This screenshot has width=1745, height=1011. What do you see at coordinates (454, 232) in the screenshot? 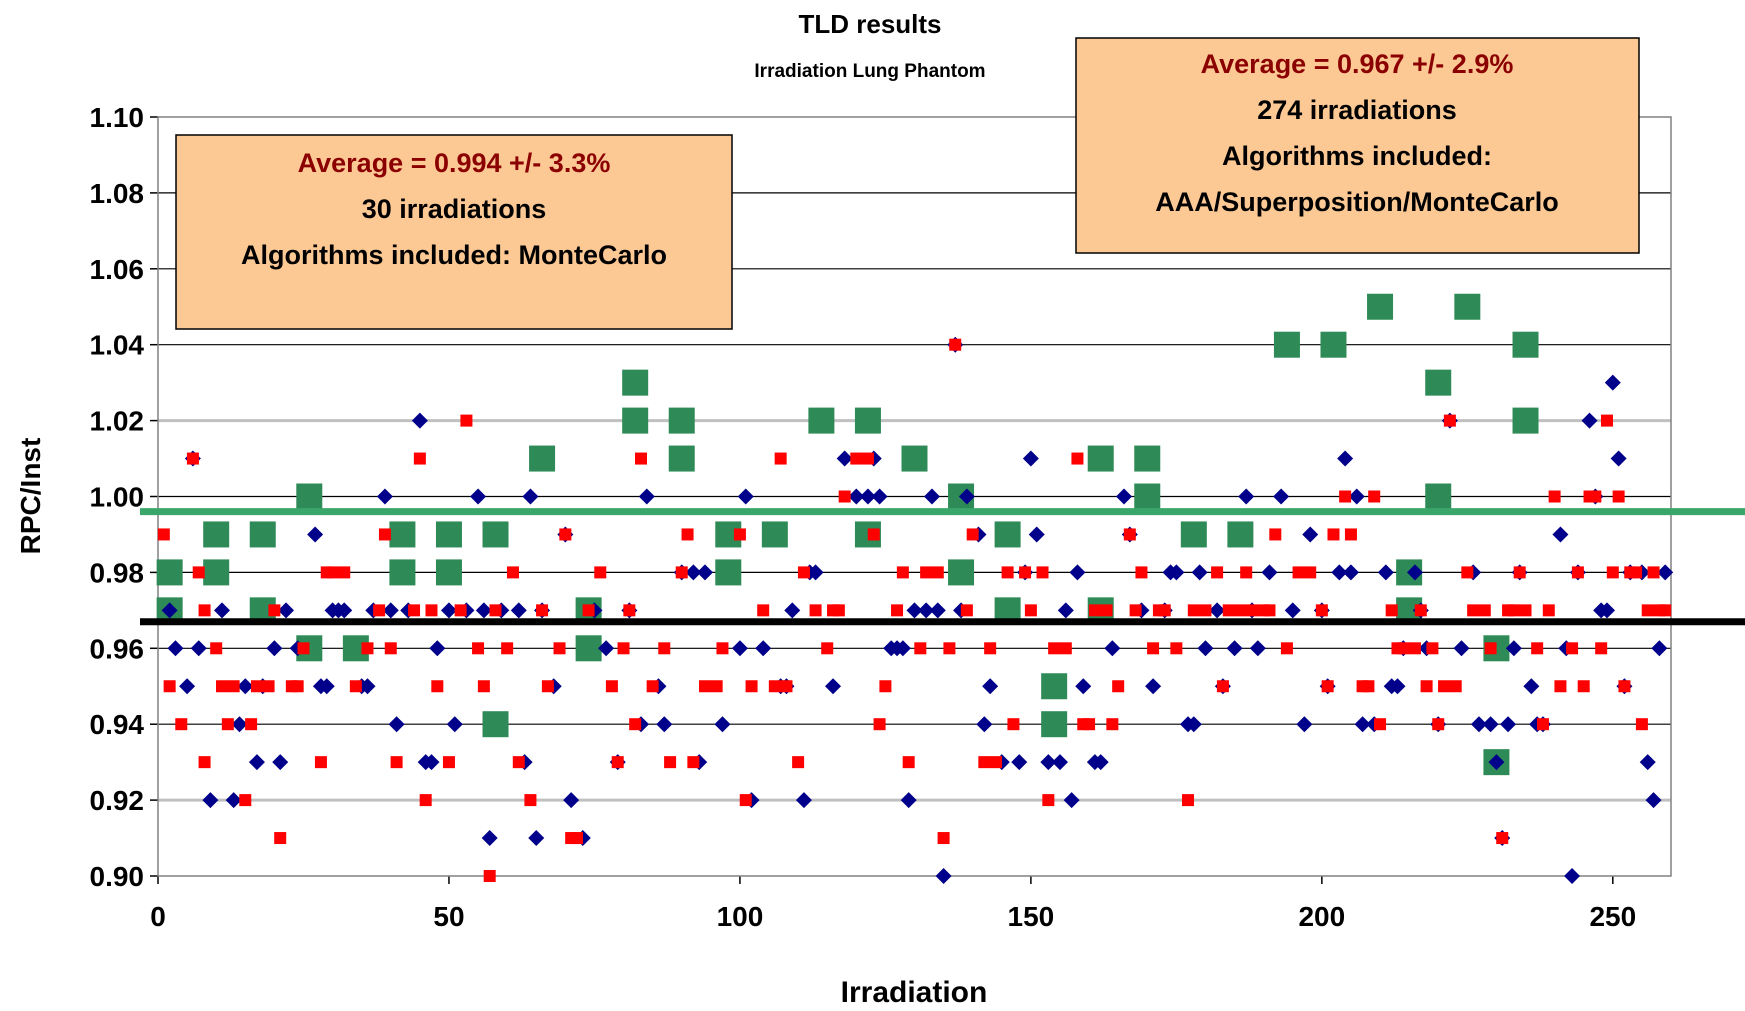
I see `annotation-box-montecarlo-bg` at bounding box center [454, 232].